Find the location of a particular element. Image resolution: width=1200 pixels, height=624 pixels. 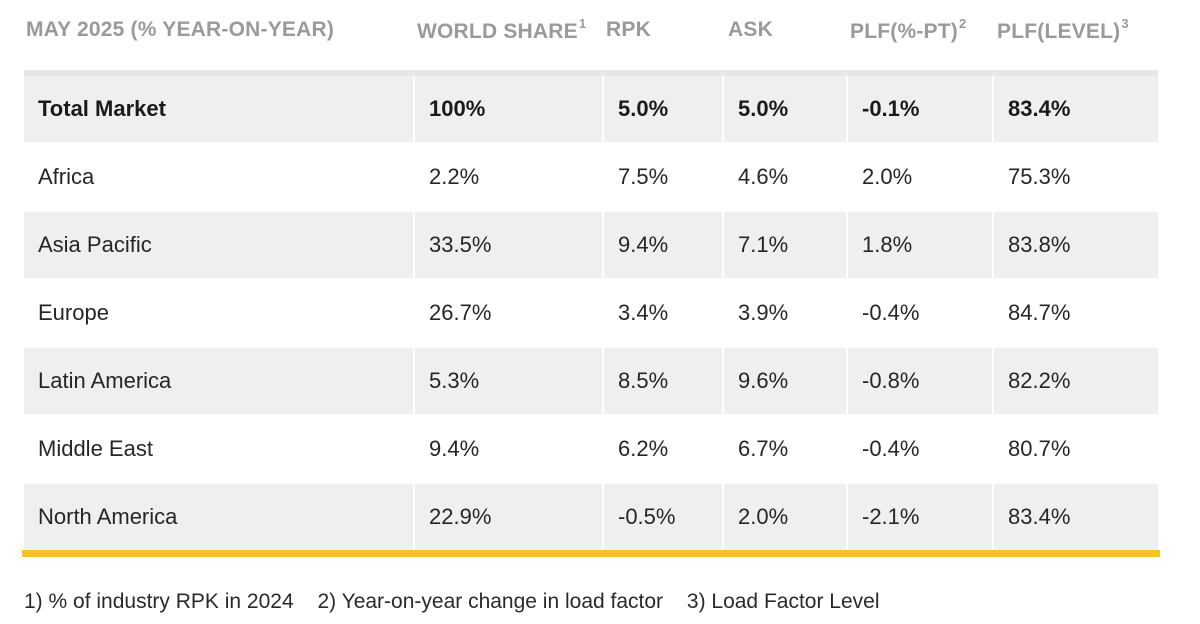

cell-rpk: 3.4% is located at coordinates (643, 312).